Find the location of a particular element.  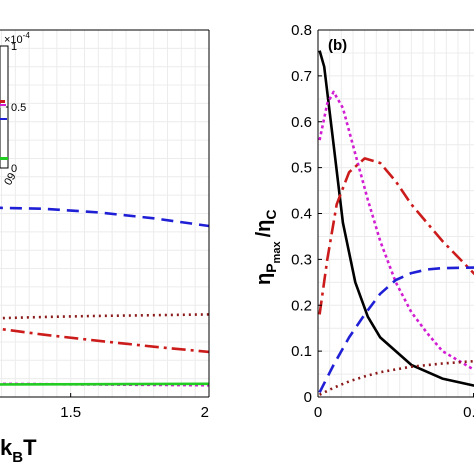

inset-magenta-mark is located at coordinates (3, 105).